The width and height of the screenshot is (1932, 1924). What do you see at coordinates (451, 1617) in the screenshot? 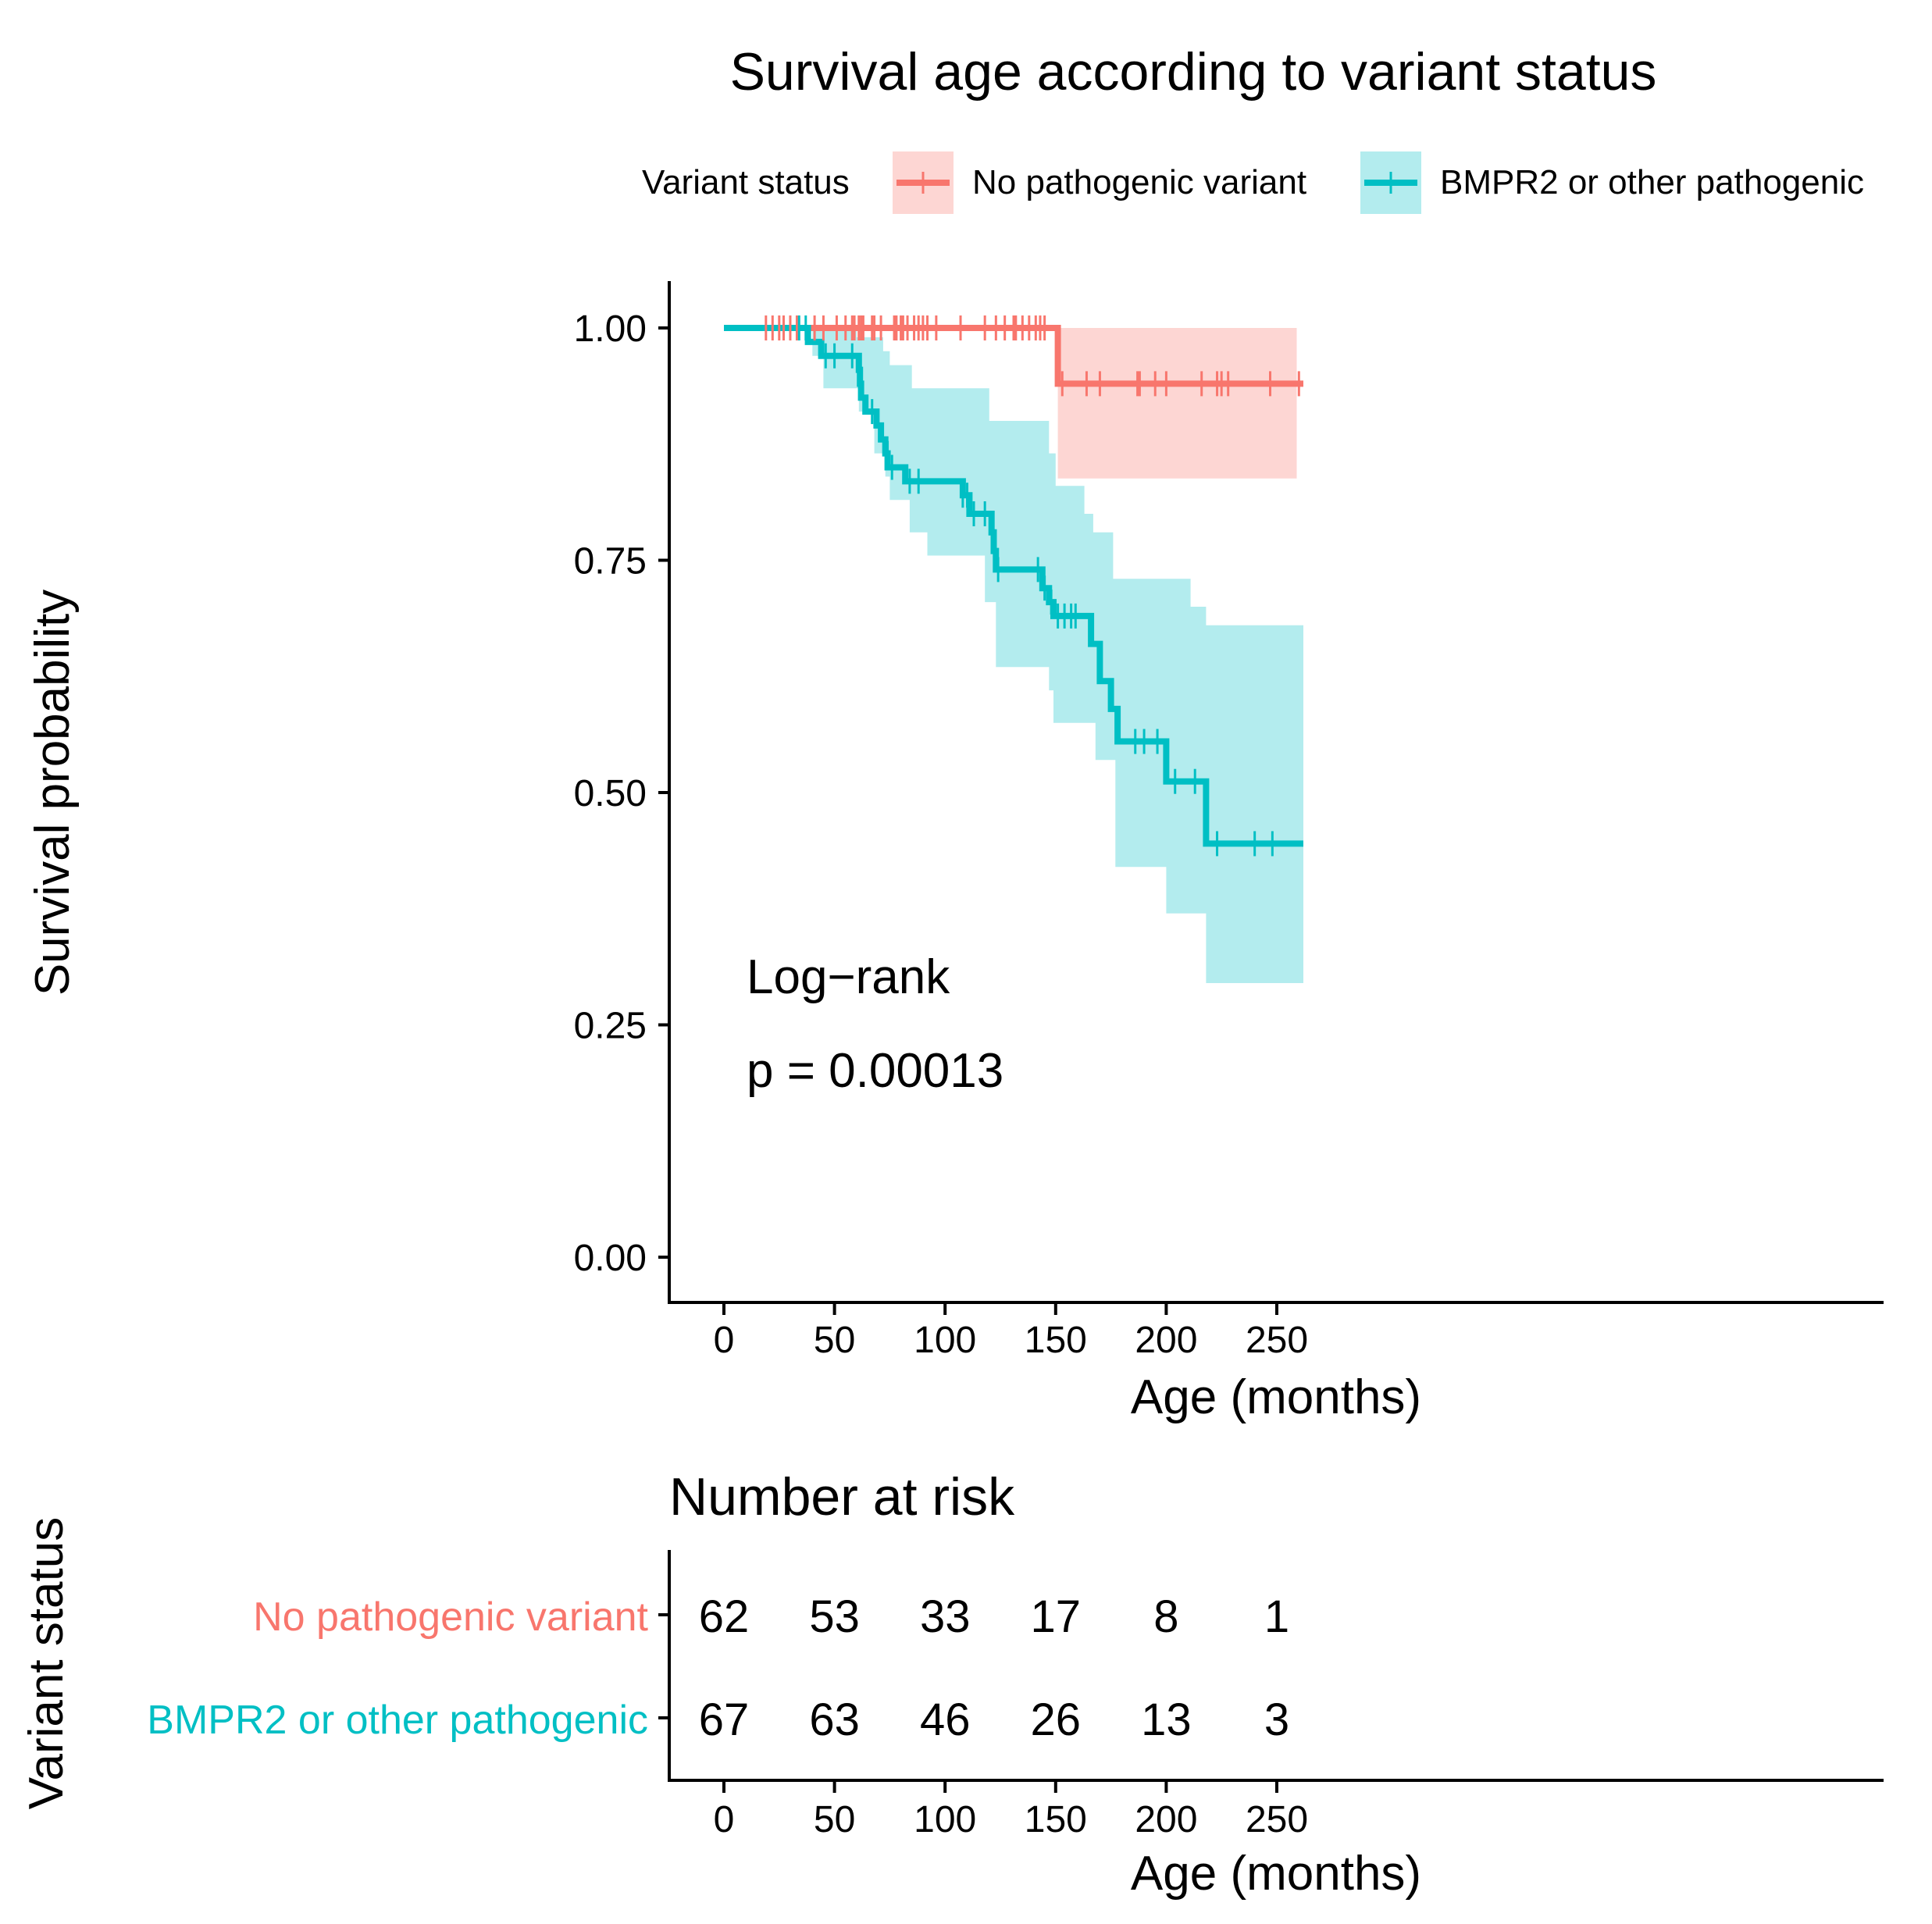
I see `risk-row-label-no-pathogenic: No pathogenic variant` at bounding box center [451, 1617].